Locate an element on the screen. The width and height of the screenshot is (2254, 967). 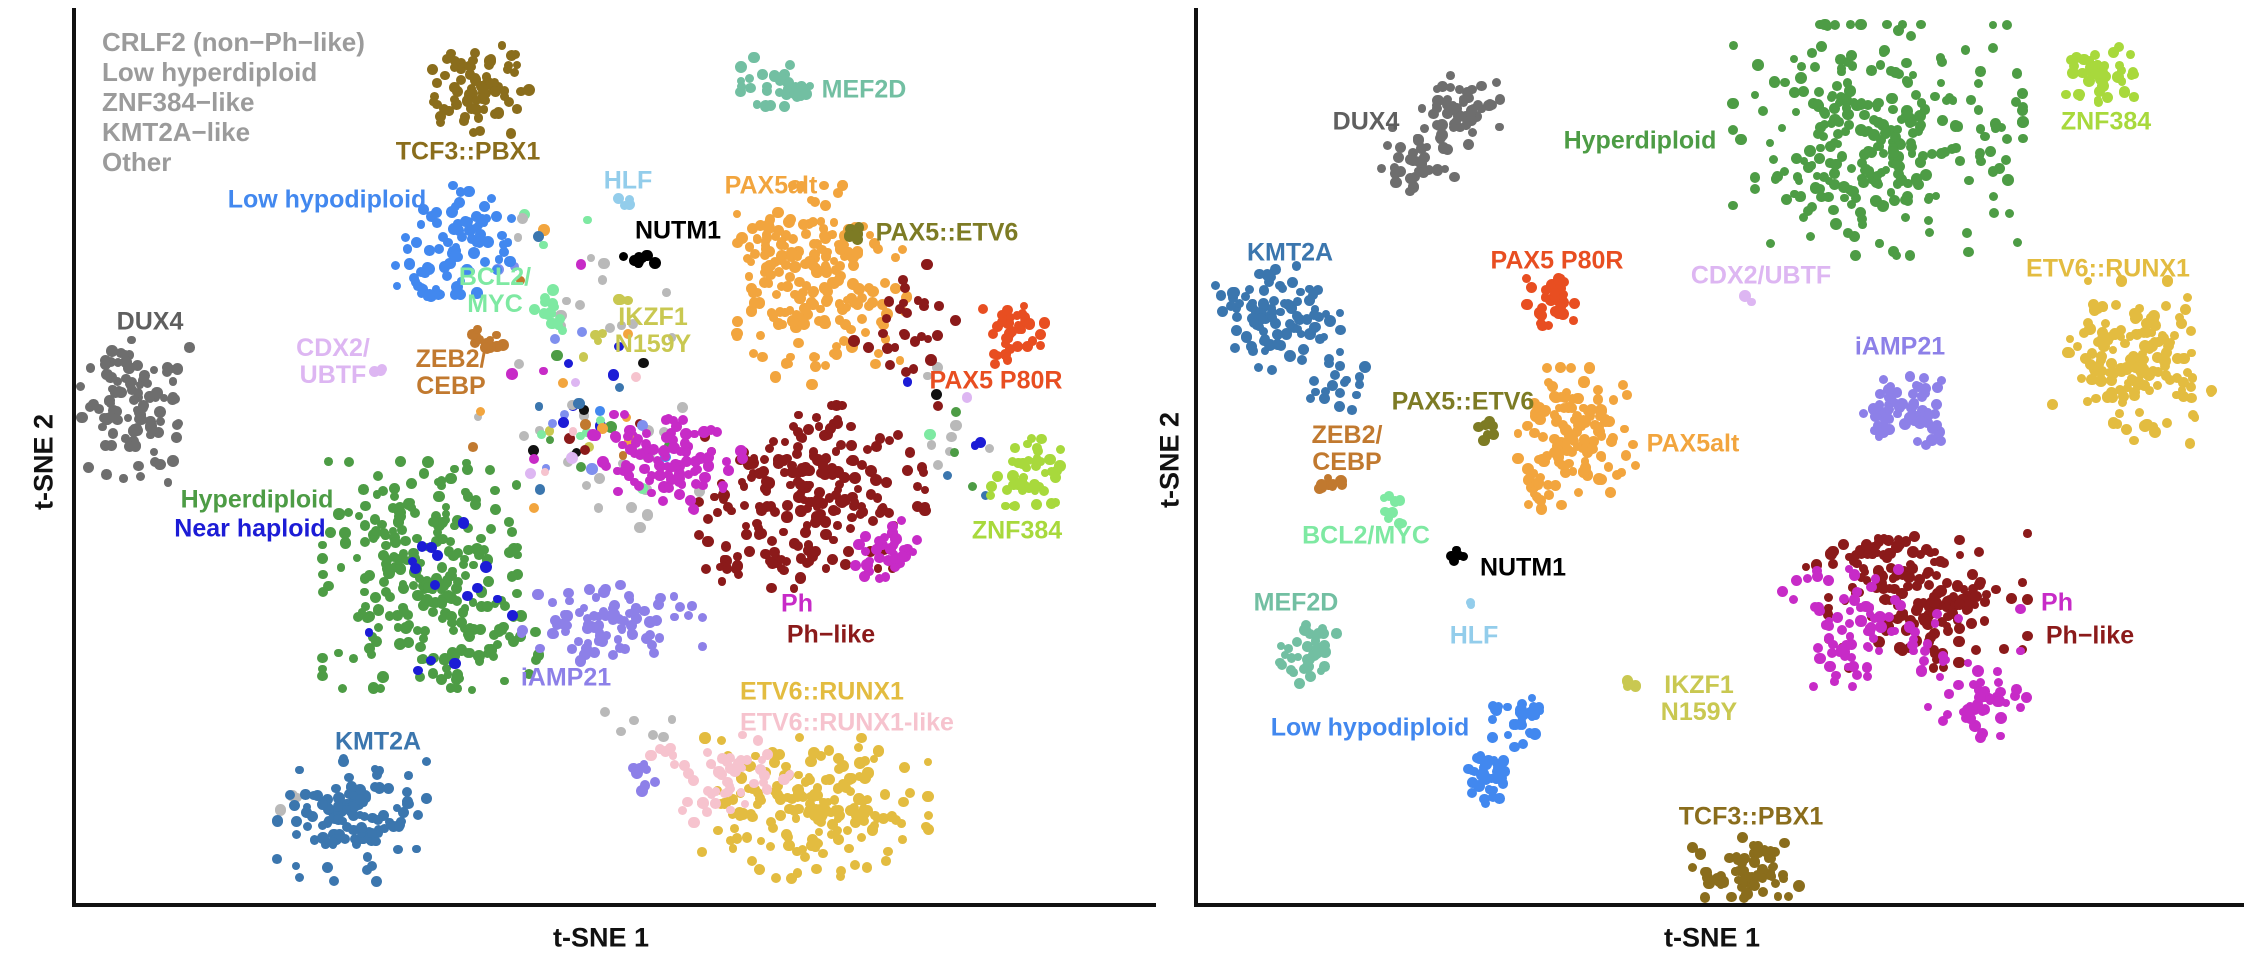
cluster-label-line: N159Y is located at coordinates (1699, 712).